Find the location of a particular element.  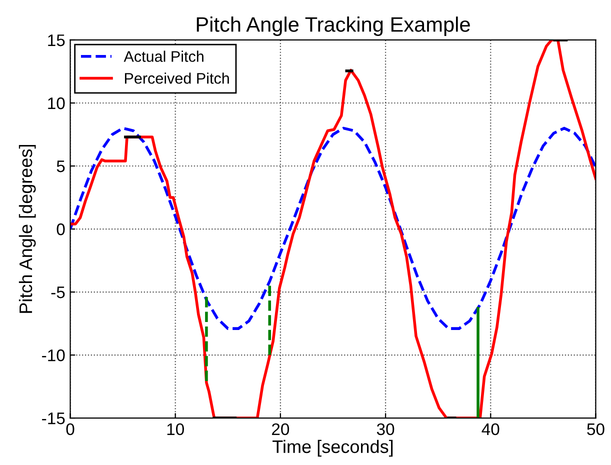

y-tick-label: 0 is located at coordinates (60, 229).